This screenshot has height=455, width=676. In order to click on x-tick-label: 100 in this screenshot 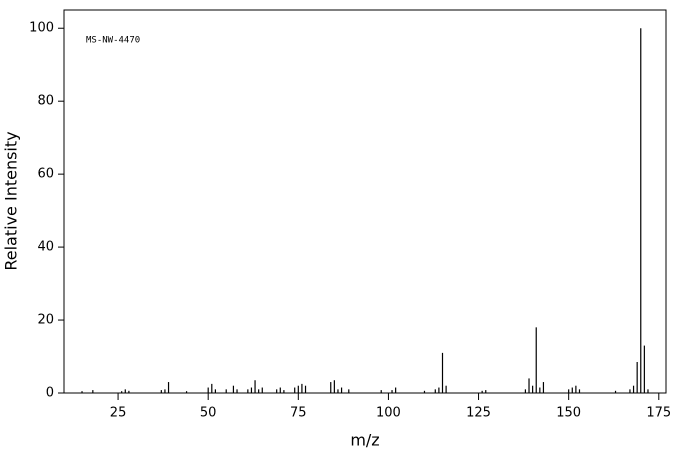, I will do `click(388, 413)`.